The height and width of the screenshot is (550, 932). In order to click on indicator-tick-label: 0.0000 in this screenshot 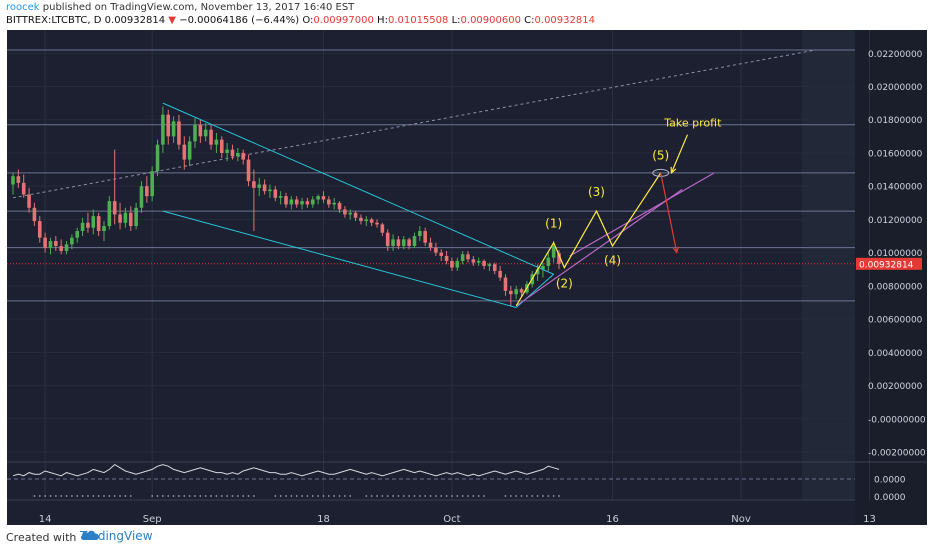, I will do `click(890, 498)`.